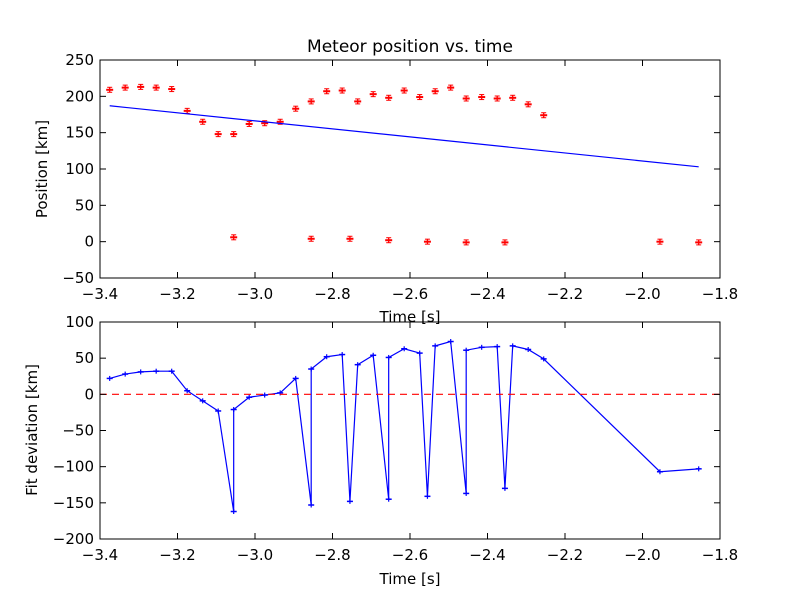 Image resolution: width=800 pixels, height=600 pixels. I want to click on deviation-ytick-label: 100, so click(79, 322).